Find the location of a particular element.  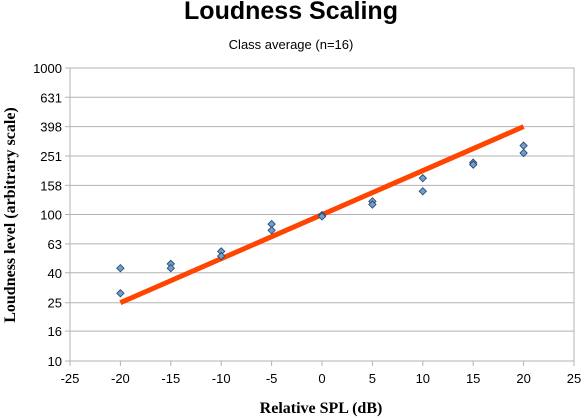

x-axis-title: Relative SPL (dB) is located at coordinates (321, 408).